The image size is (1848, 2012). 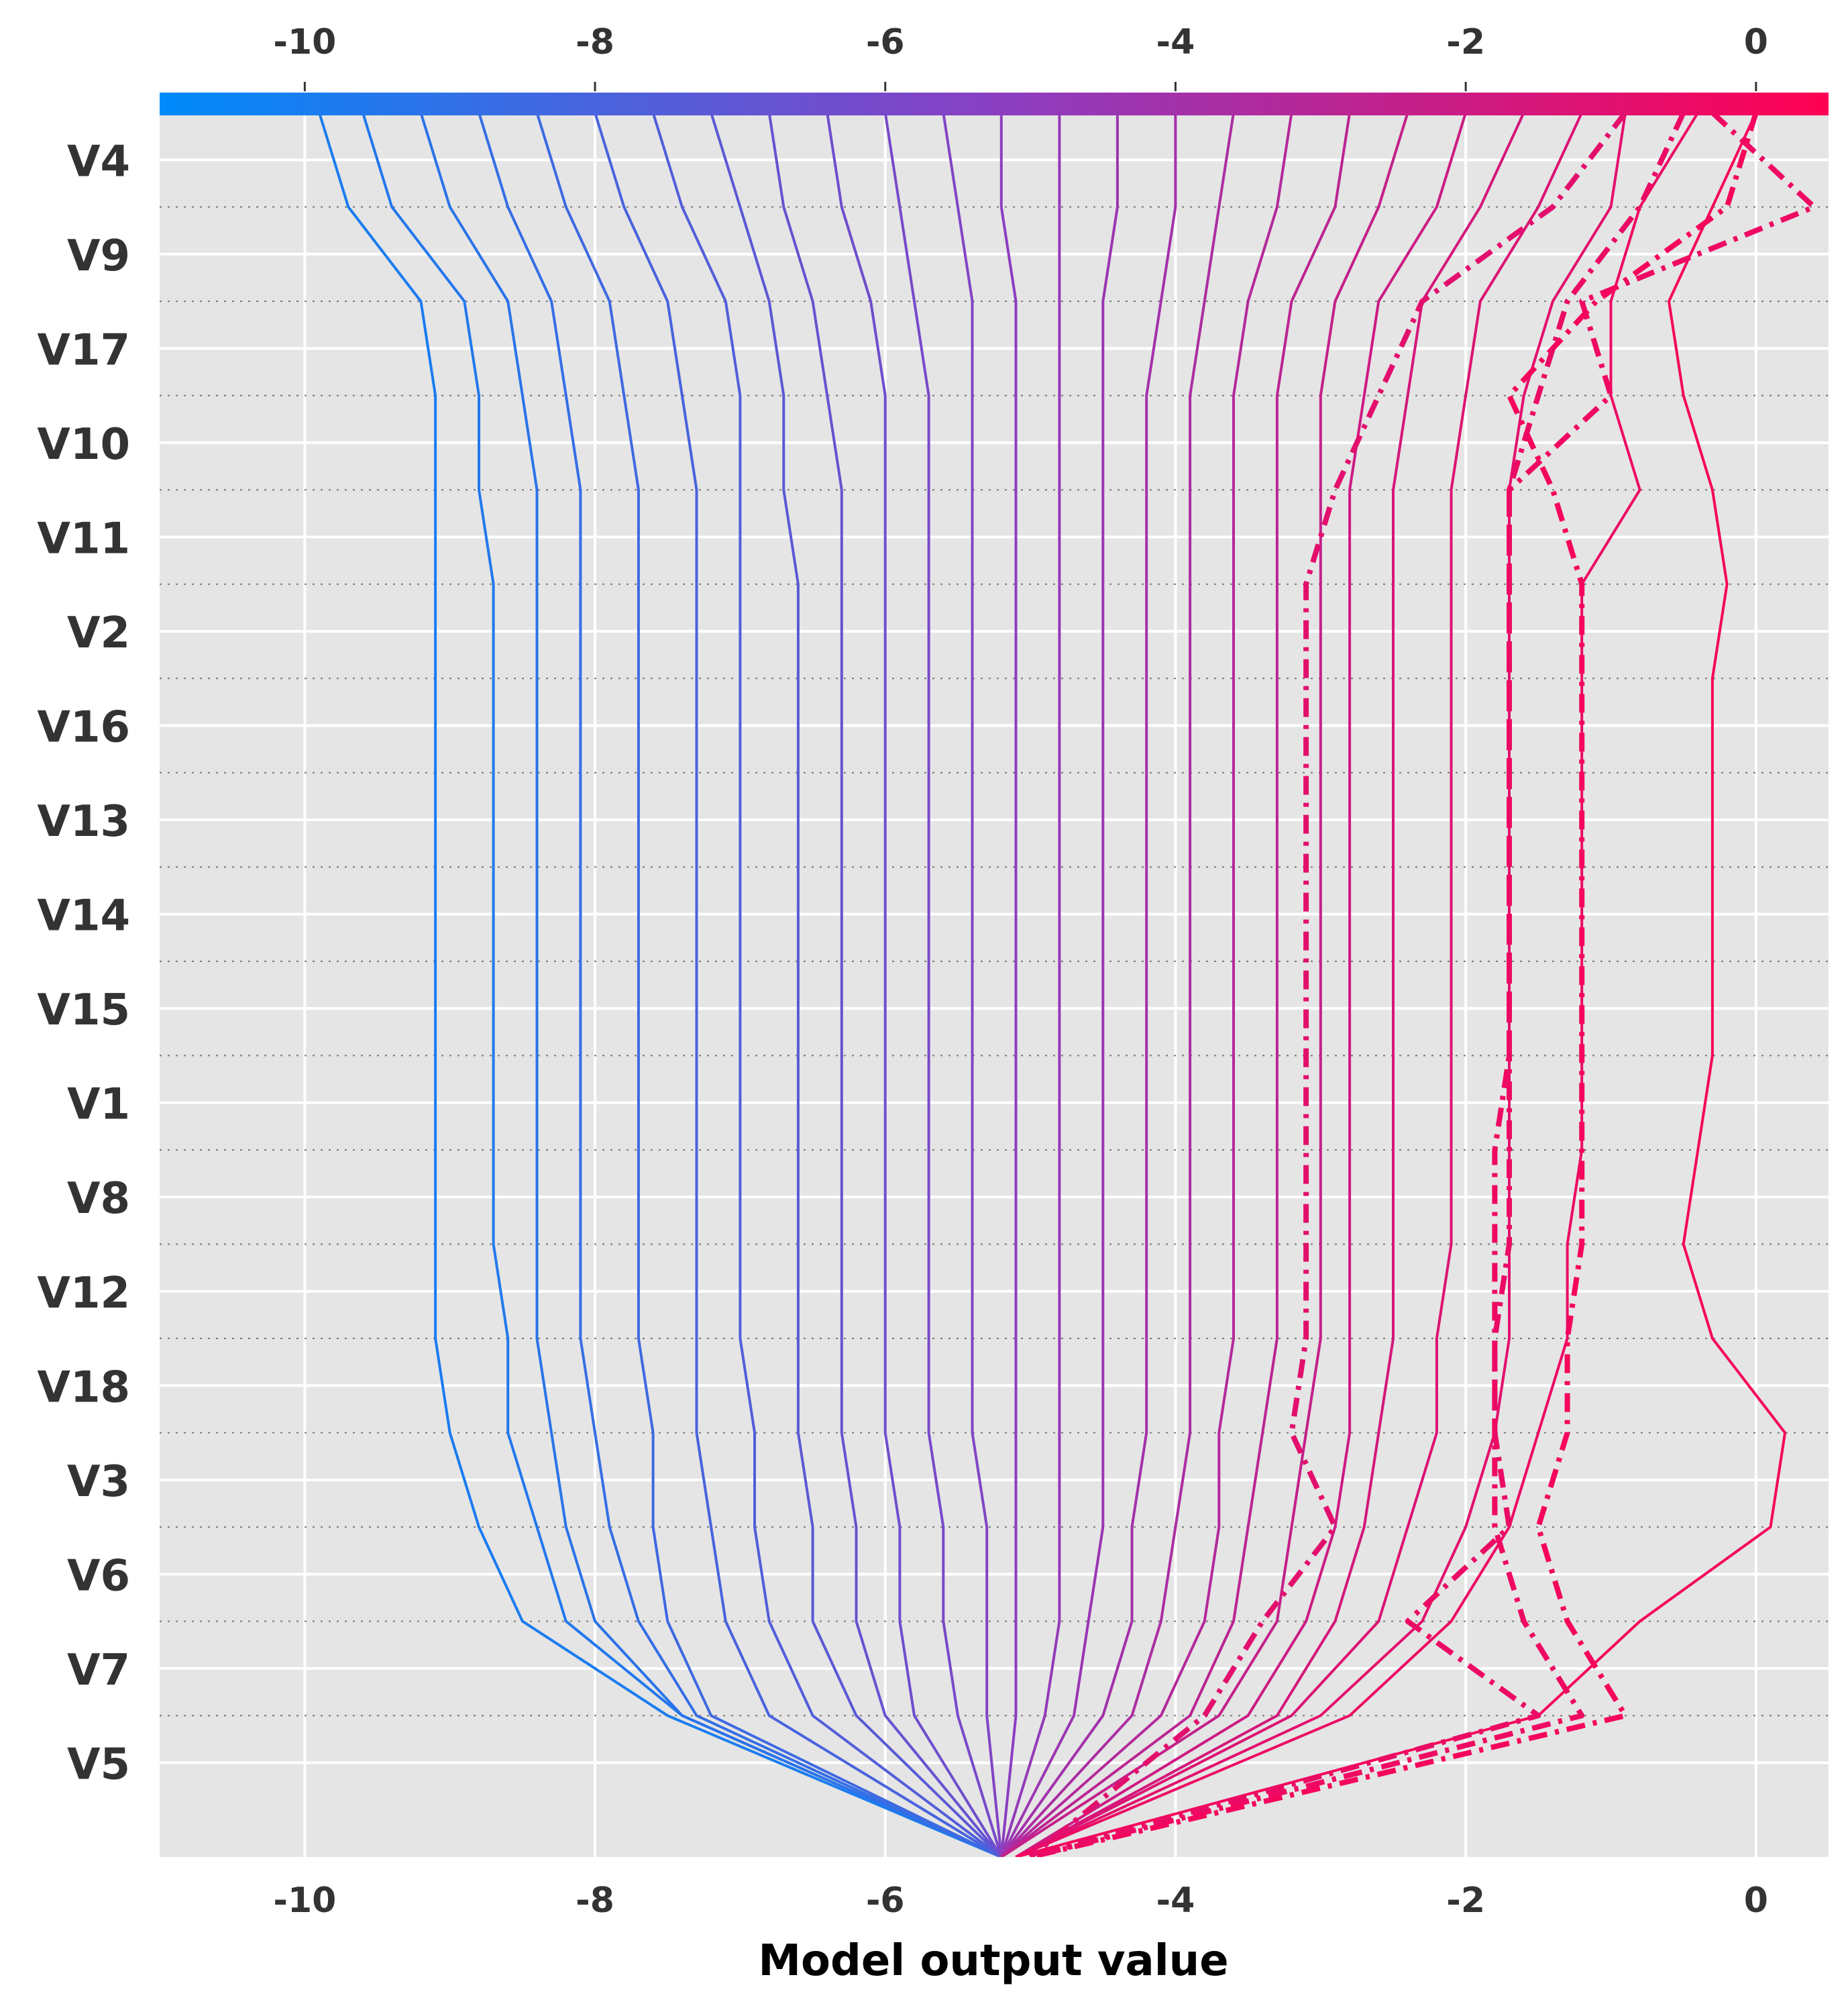 I want to click on x-axis-label: Model output value, so click(x=993, y=1961).